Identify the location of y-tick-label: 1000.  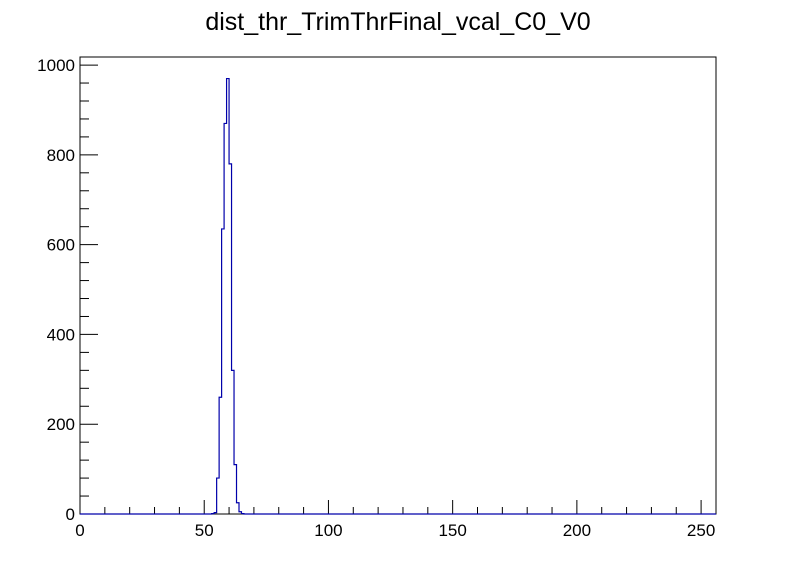
(56, 65).